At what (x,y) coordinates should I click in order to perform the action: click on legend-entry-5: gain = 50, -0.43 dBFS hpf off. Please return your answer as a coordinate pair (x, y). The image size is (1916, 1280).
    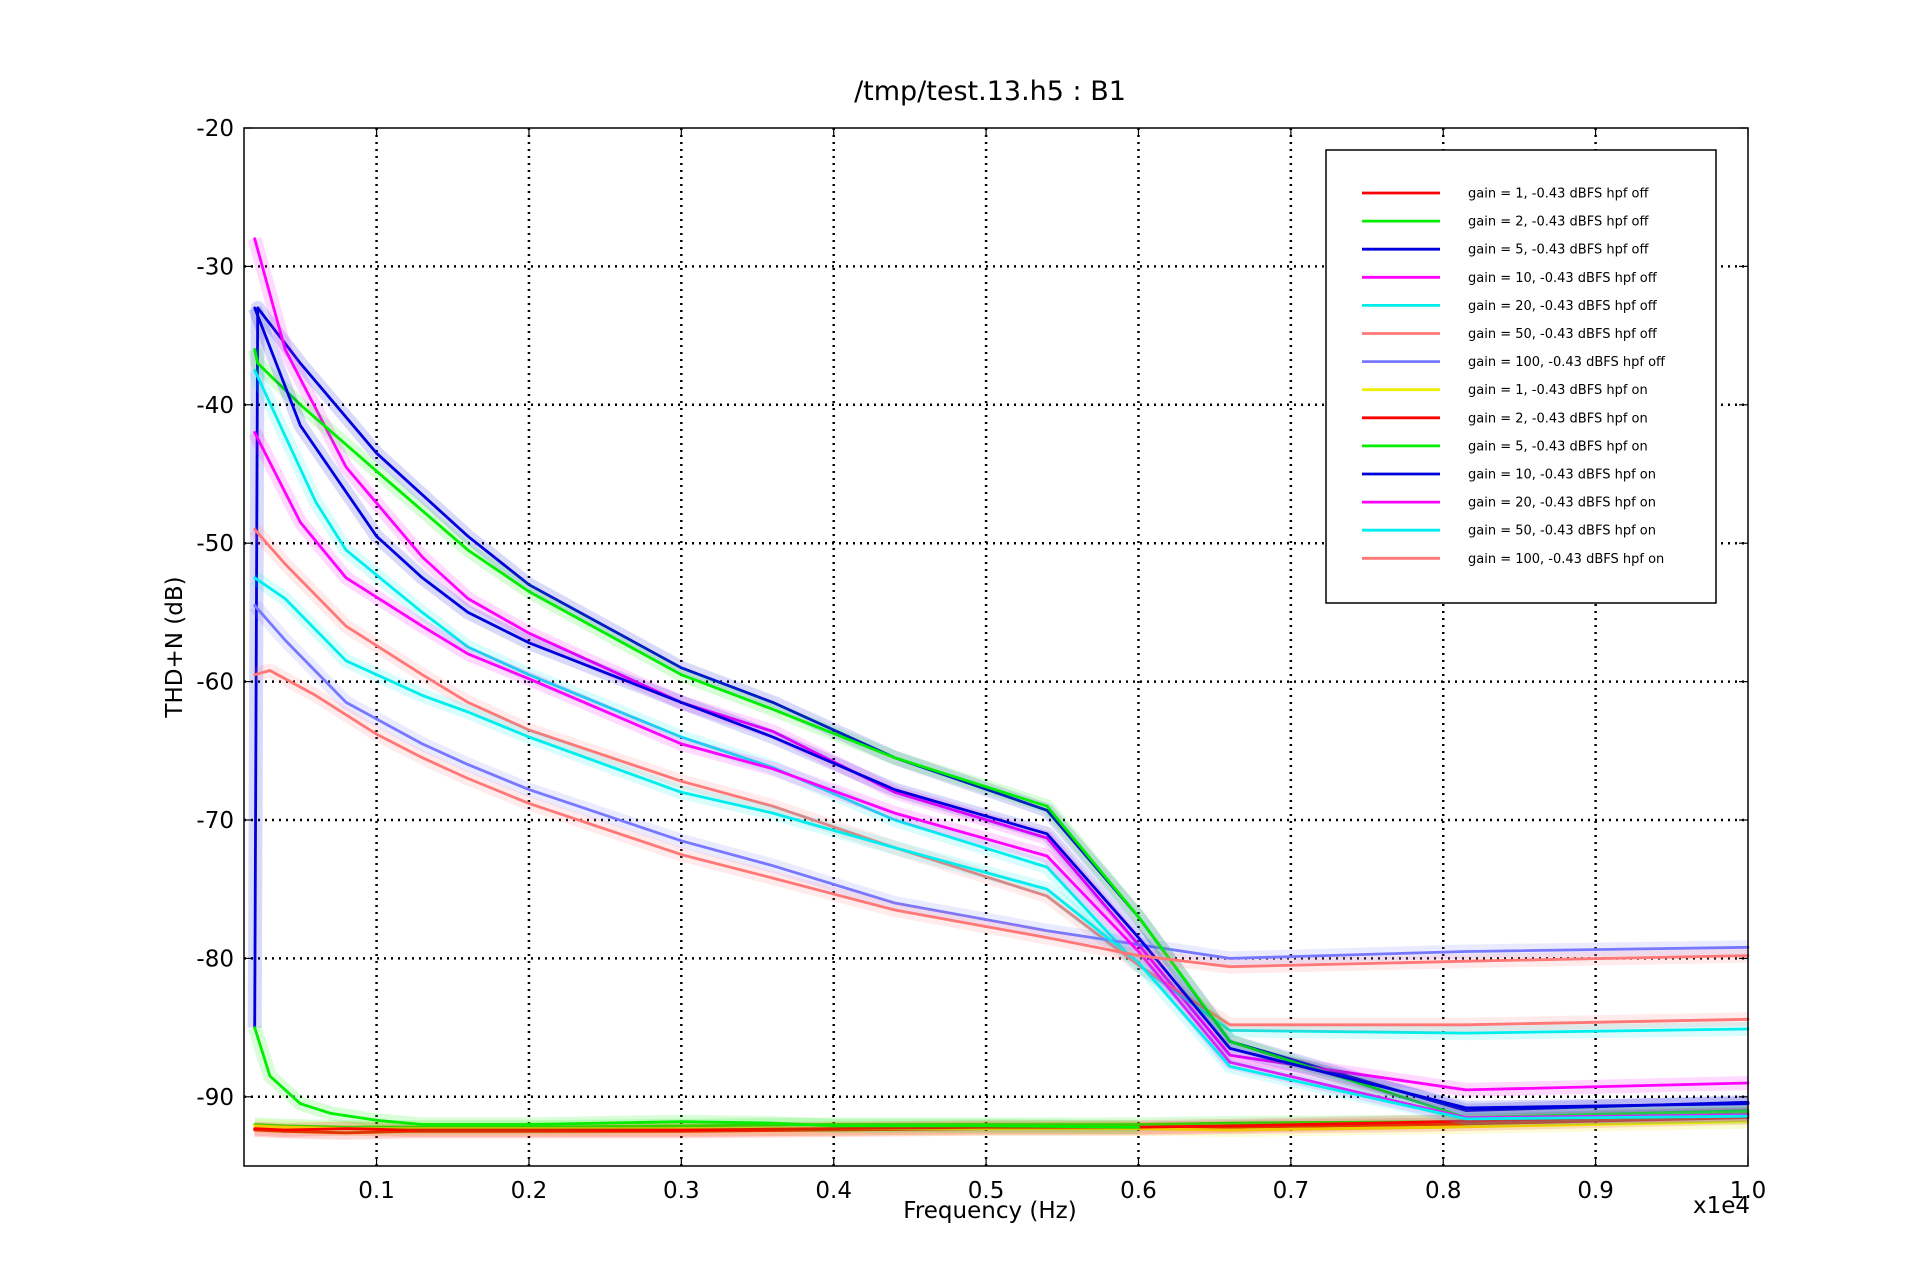
    Looking at the image, I should click on (1563, 334).